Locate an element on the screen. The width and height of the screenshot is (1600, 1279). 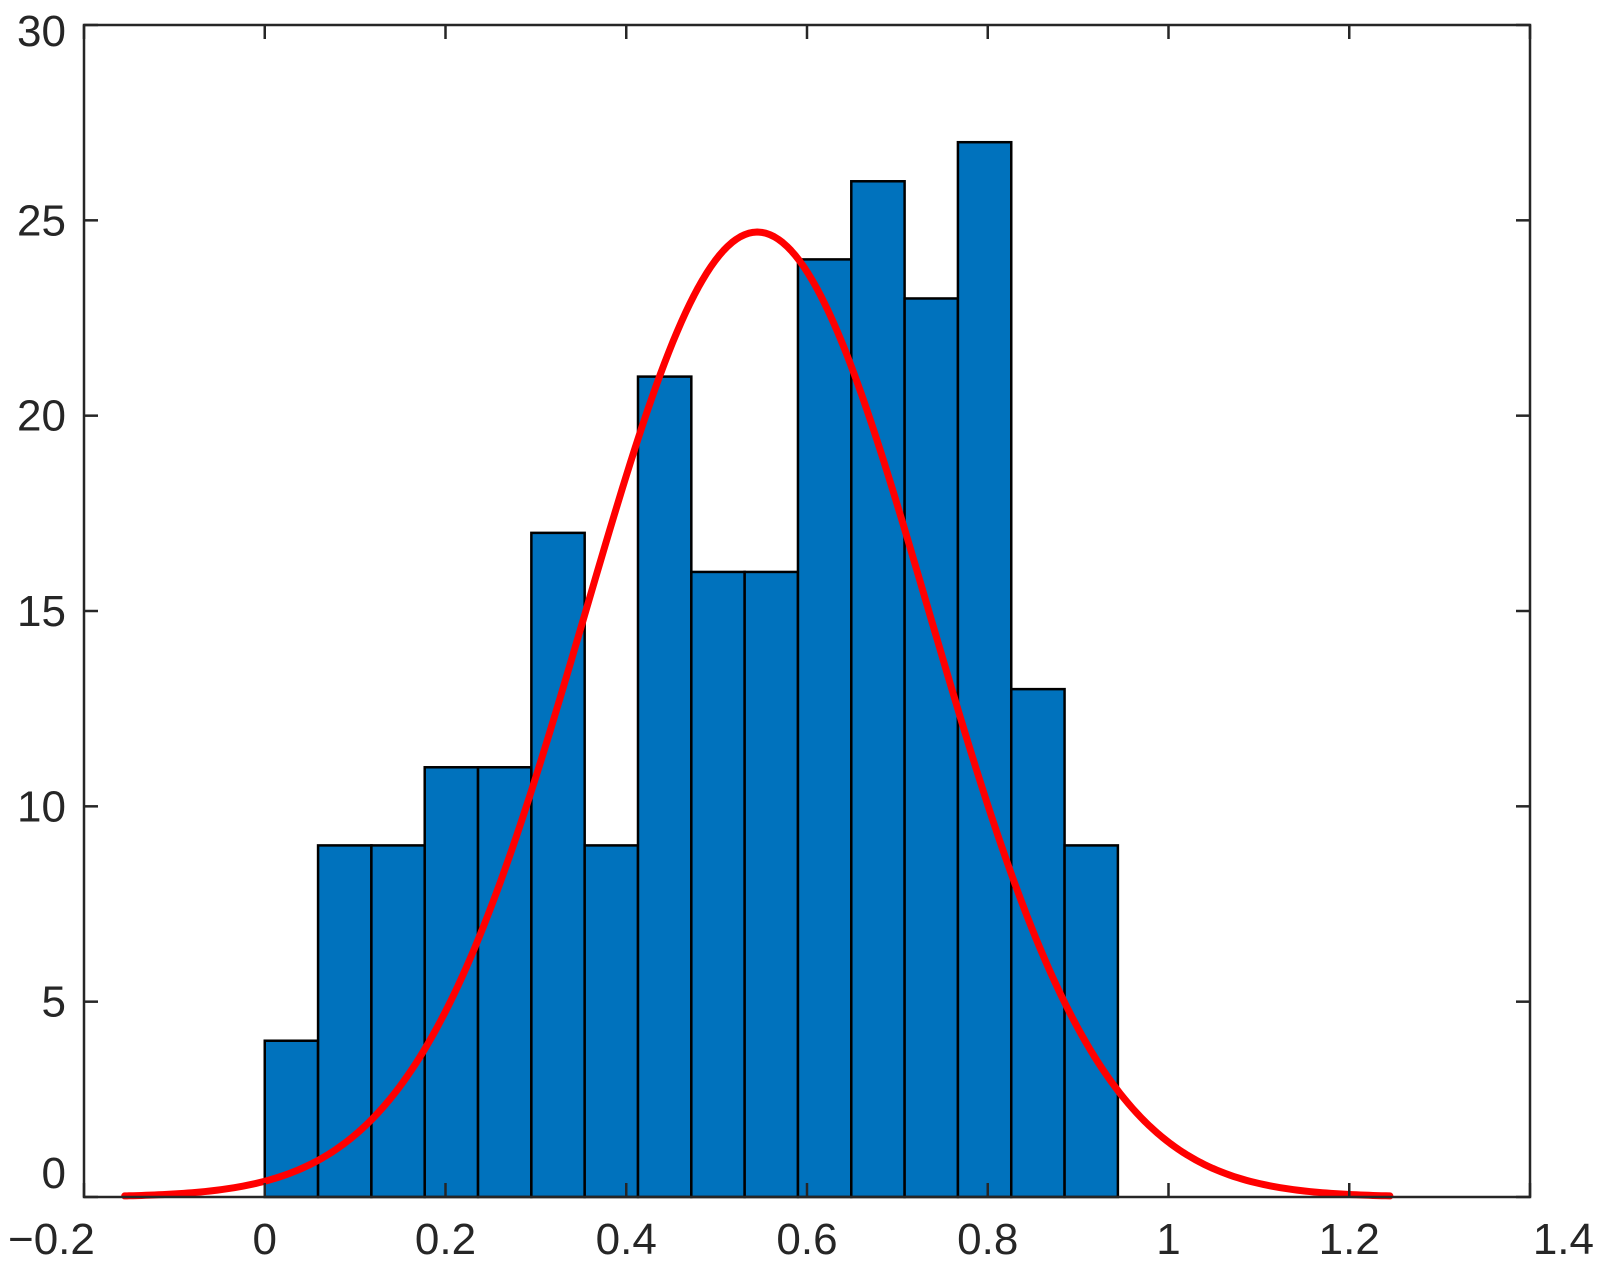
x-tick-label: 0.8 is located at coordinates (987, 1239).